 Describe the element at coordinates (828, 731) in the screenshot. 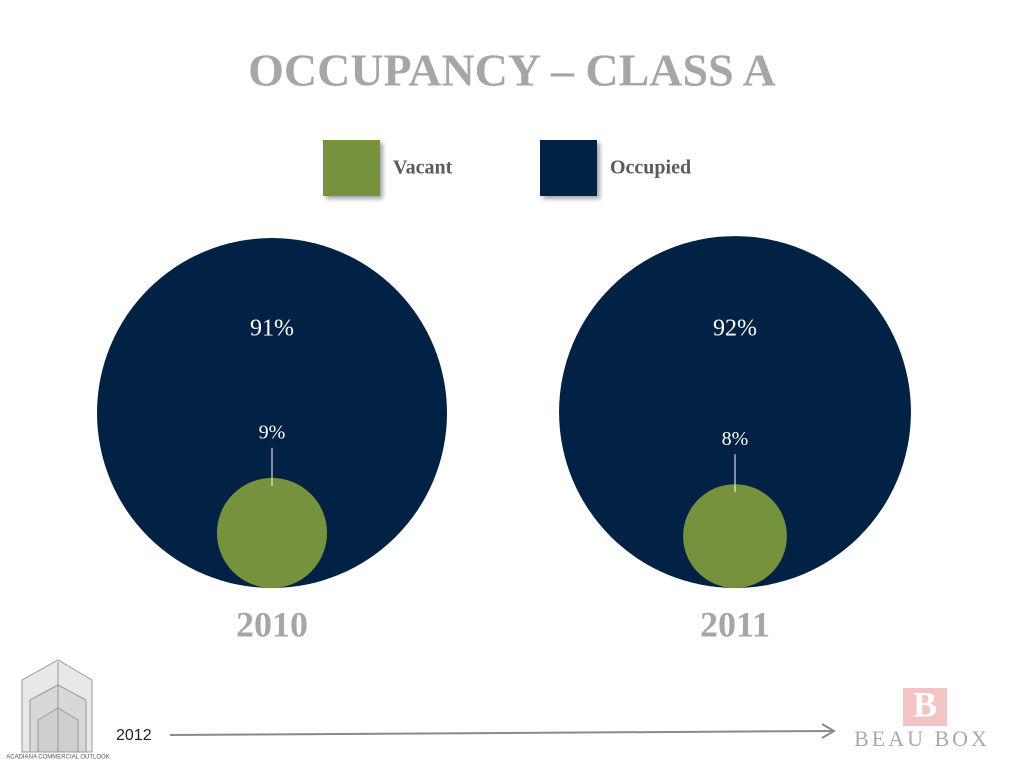

I see `arrow-head` at that location.